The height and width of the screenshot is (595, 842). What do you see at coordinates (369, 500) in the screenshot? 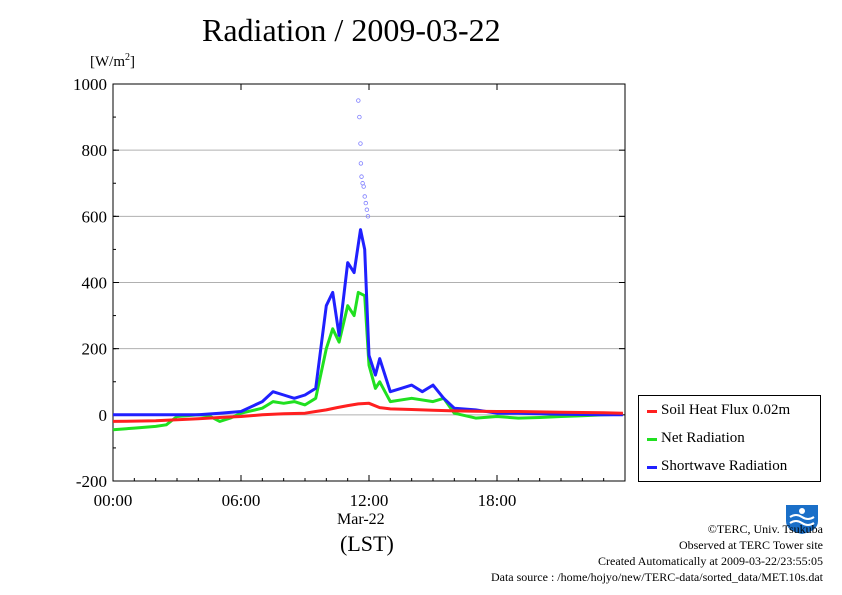
I see `x-tick-label: 12:00` at bounding box center [369, 500].